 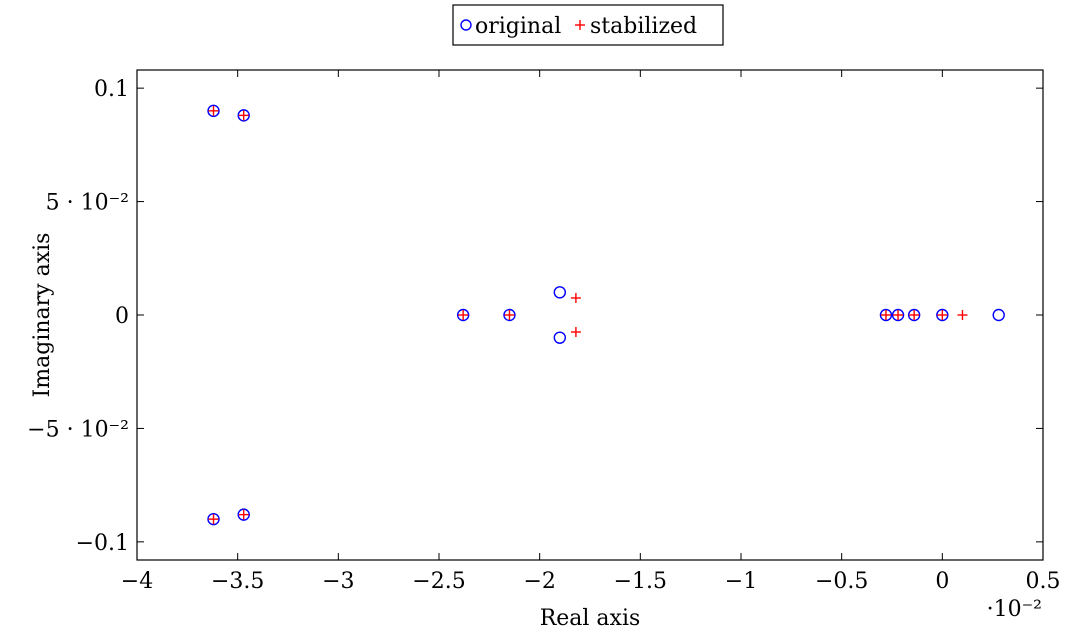 What do you see at coordinates (942, 581) in the screenshot?
I see `x-tick-label: 0` at bounding box center [942, 581].